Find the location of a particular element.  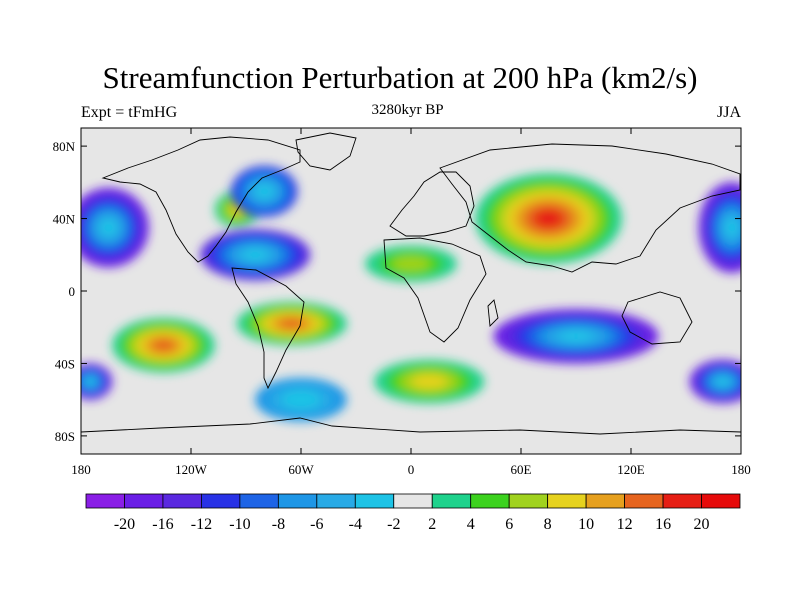

time-label: 3280kyr BP is located at coordinates (407, 110).